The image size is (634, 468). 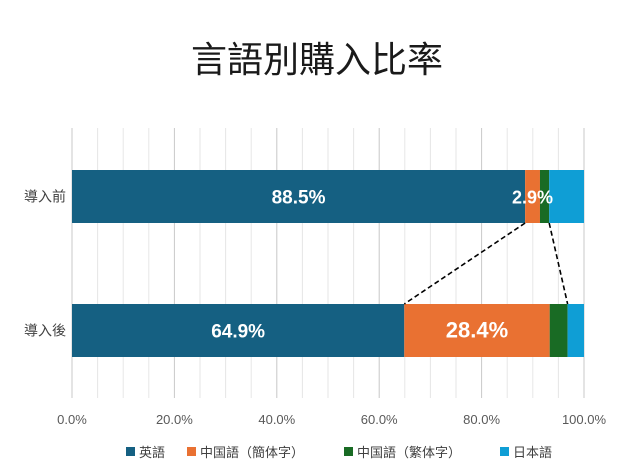 What do you see at coordinates (584, 419) in the screenshot?
I see `x-tick-label: 100.0%` at bounding box center [584, 419].